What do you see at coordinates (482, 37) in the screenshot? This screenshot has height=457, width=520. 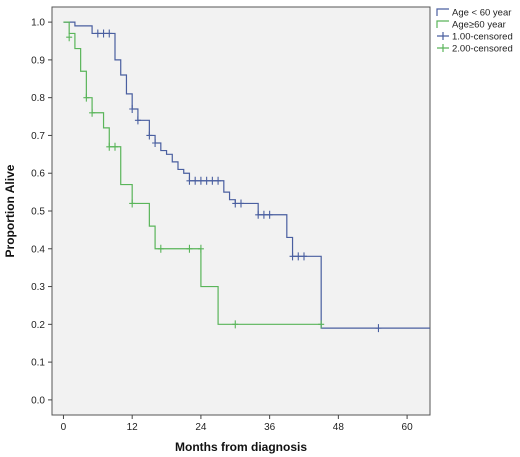 I see `legend-label-3: 1.00-censored` at bounding box center [482, 37].